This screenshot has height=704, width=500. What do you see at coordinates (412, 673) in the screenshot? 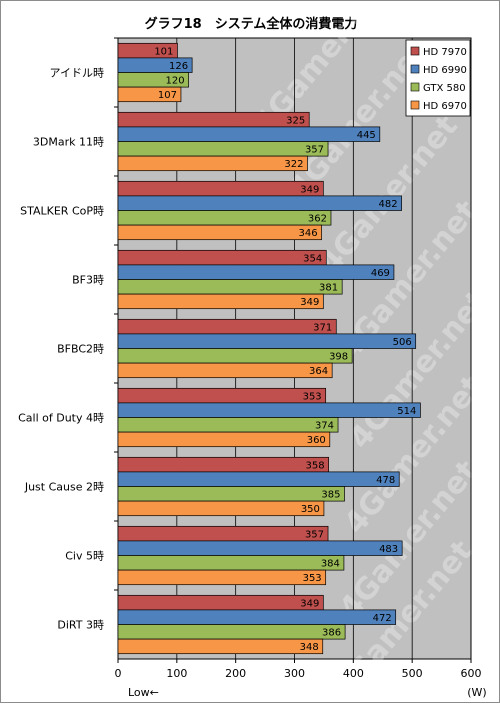
I see `x-tick-label: 500` at bounding box center [412, 673].